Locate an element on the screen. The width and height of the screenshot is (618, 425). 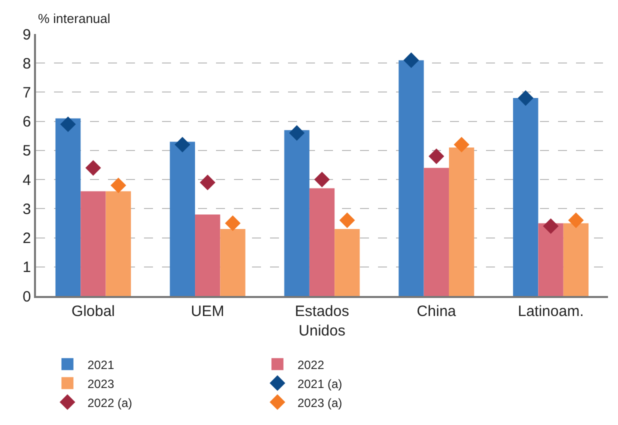
y-tick-label: 5 is located at coordinates (26, 151).